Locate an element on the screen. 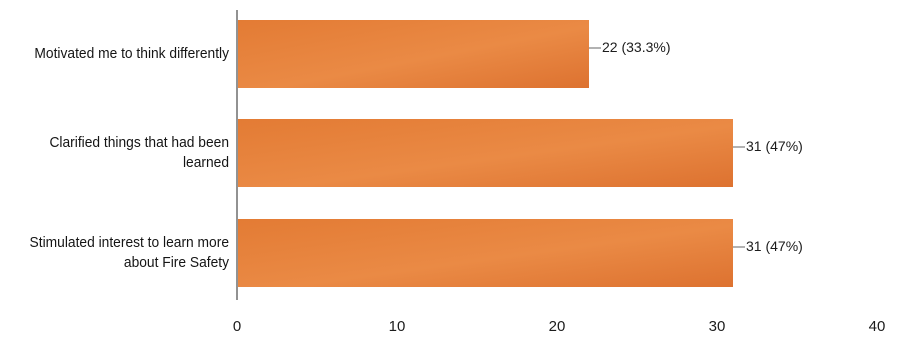 The height and width of the screenshot is (343, 905). category-label-1: Clarified things that had been learned is located at coordinates (139, 152).